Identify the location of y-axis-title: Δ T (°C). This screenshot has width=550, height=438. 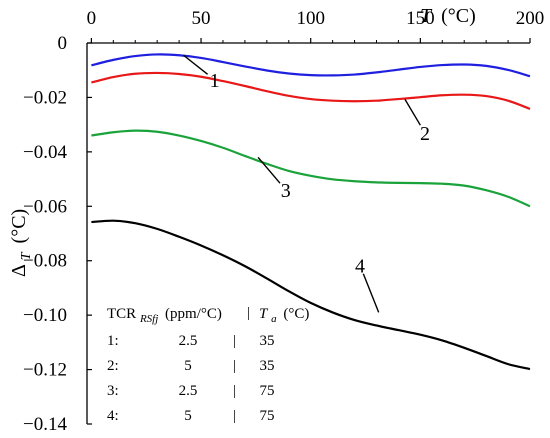
(21, 243).